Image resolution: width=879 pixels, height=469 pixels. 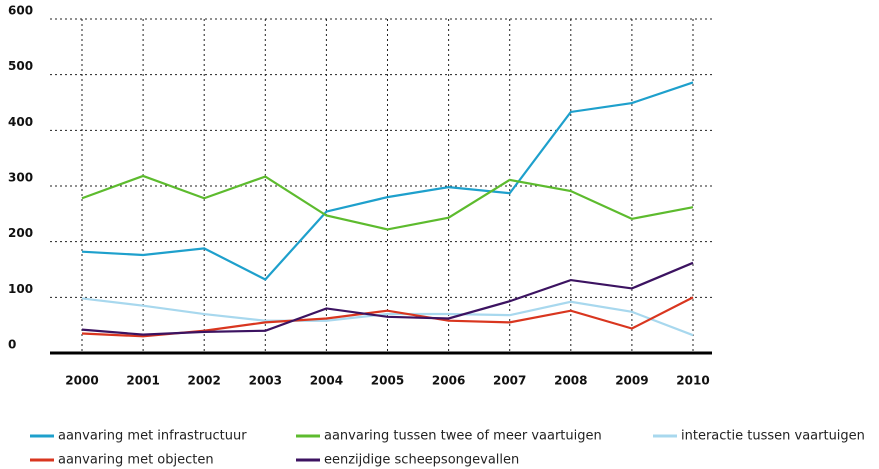 What do you see at coordinates (136, 460) in the screenshot?
I see `legend-label: aanvaring met objecten` at bounding box center [136, 460].